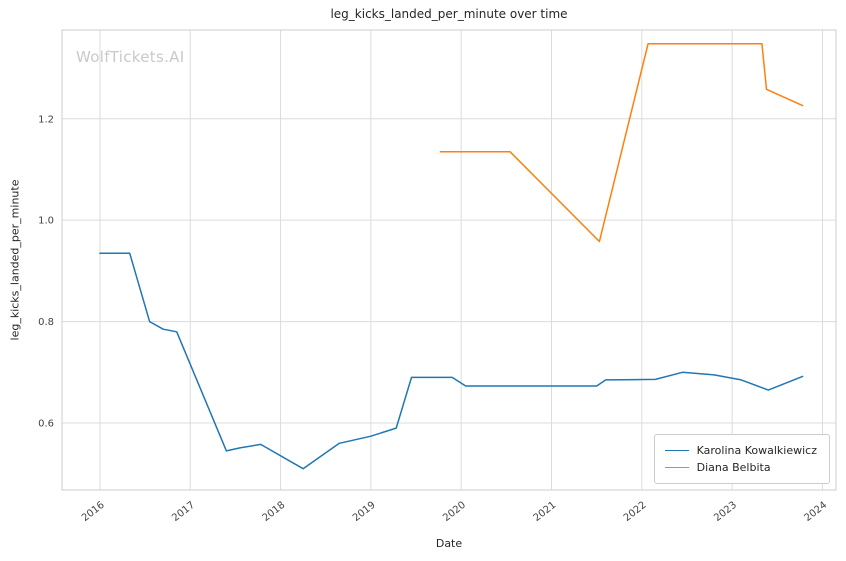 This screenshot has height=561, width=846. What do you see at coordinates (725, 512) in the screenshot?
I see `x-tick-label: 2023` at bounding box center [725, 512].